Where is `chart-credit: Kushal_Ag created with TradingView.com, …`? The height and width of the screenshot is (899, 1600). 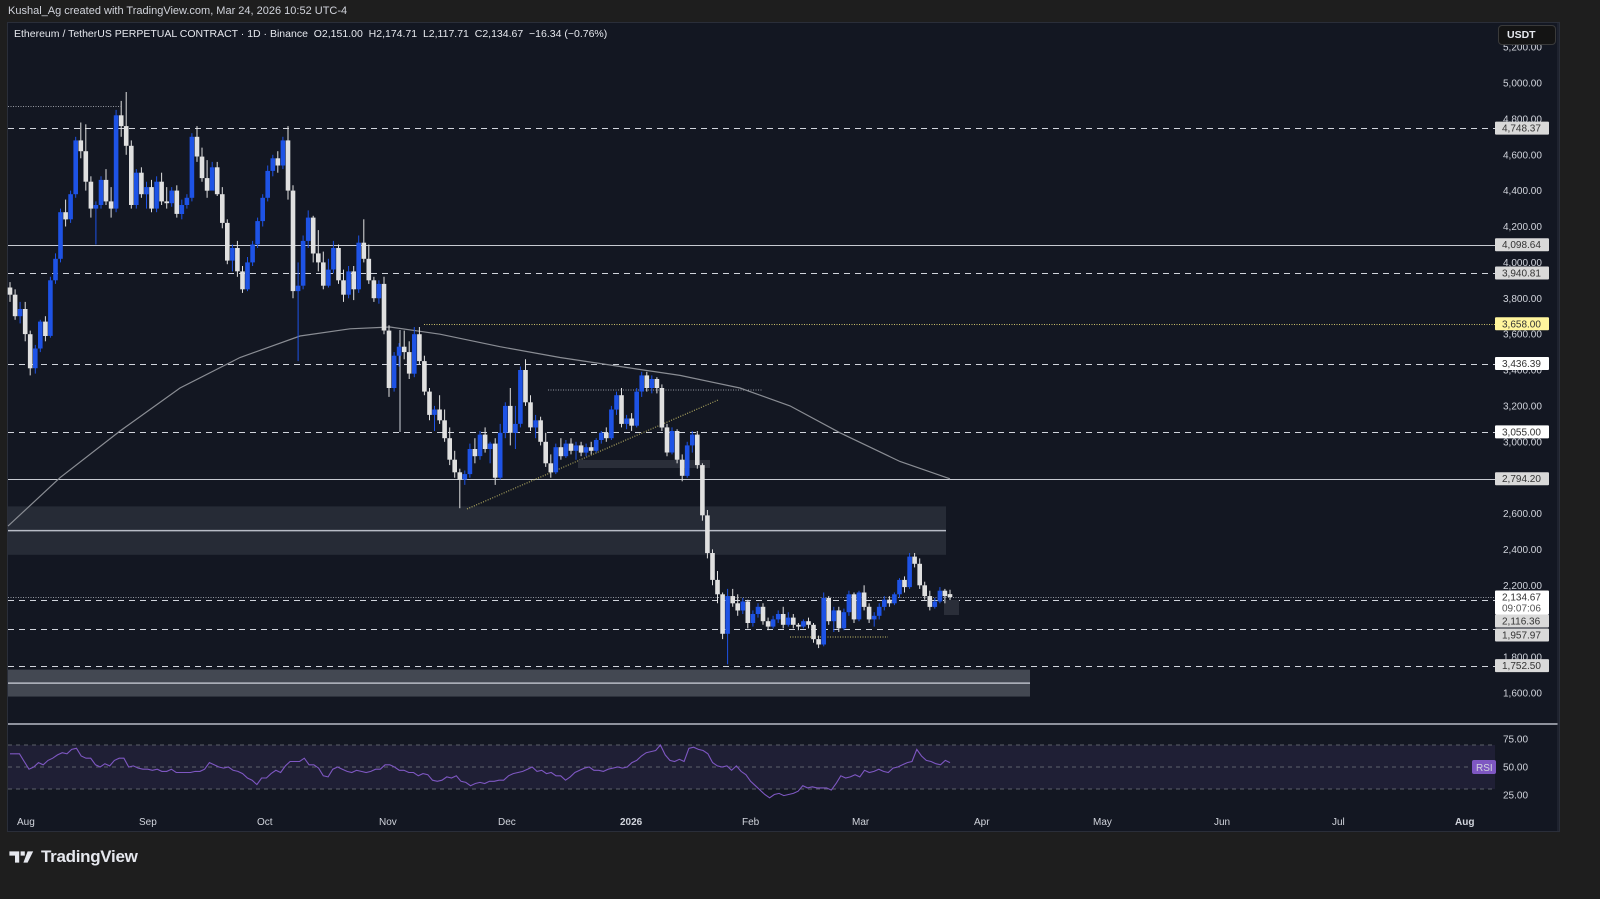
chart-credit: Kushal_Ag created with TradingView.com, … is located at coordinates (178, 11).